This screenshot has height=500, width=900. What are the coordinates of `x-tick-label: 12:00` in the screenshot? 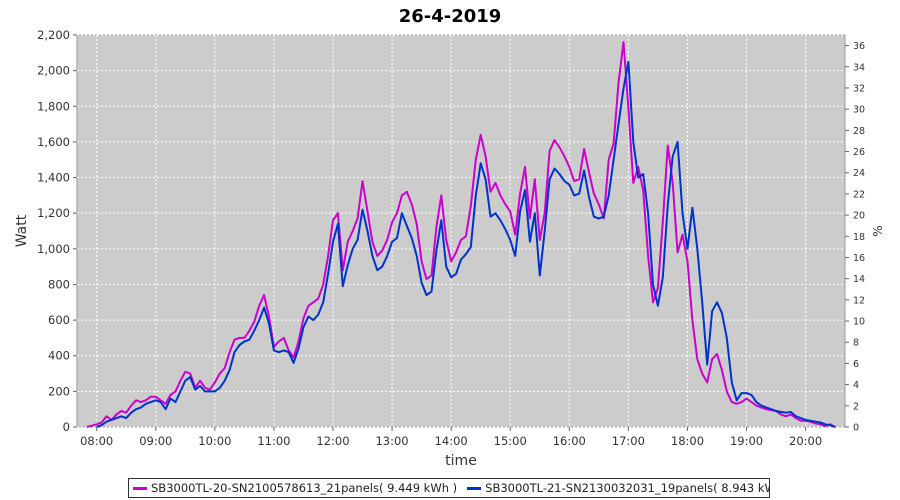 It's located at (332, 441).